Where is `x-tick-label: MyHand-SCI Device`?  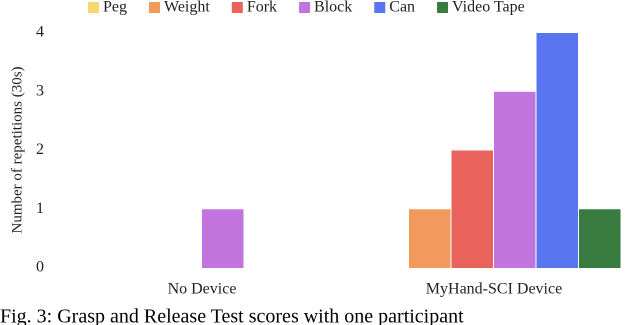
x-tick-label: MyHand-SCI Device is located at coordinates (494, 289).